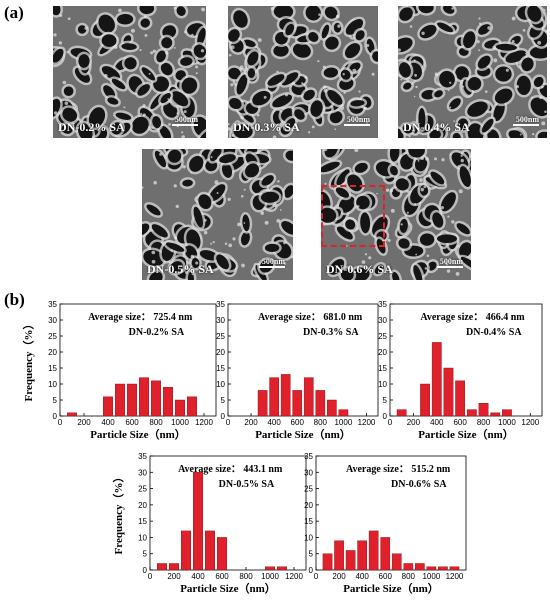 The width and height of the screenshot is (550, 605). I want to click on sem-image-0.4: 500nm DN-0.4% SA, so click(472, 72).